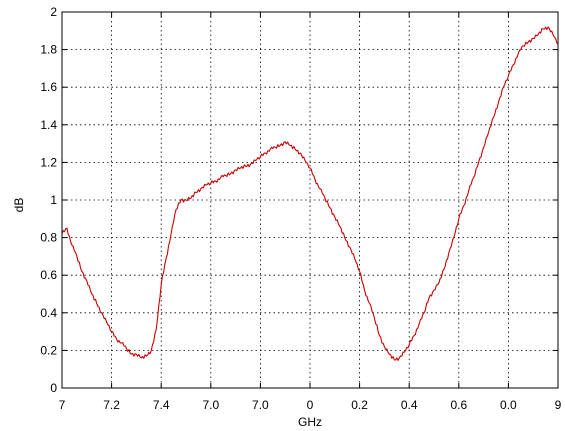  What do you see at coordinates (48, 238) in the screenshot?
I see `y-tick-label: 0.8` at bounding box center [48, 238].